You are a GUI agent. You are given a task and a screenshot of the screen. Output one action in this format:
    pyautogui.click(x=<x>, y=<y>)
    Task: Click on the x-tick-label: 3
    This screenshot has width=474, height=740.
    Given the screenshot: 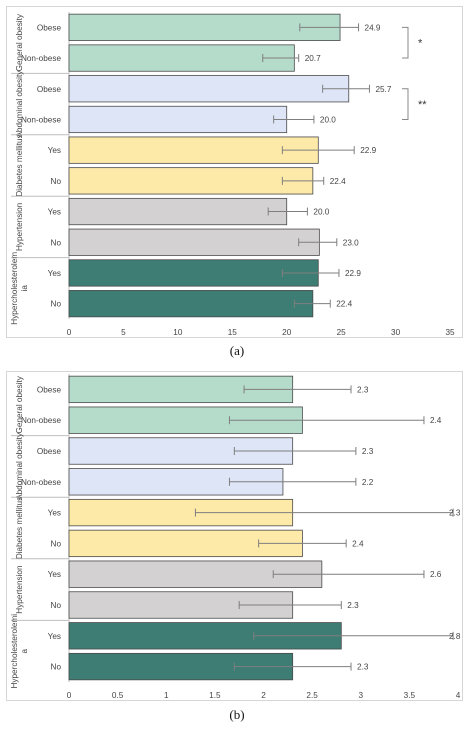 What is the action you would take?
    pyautogui.click(x=360, y=695)
    